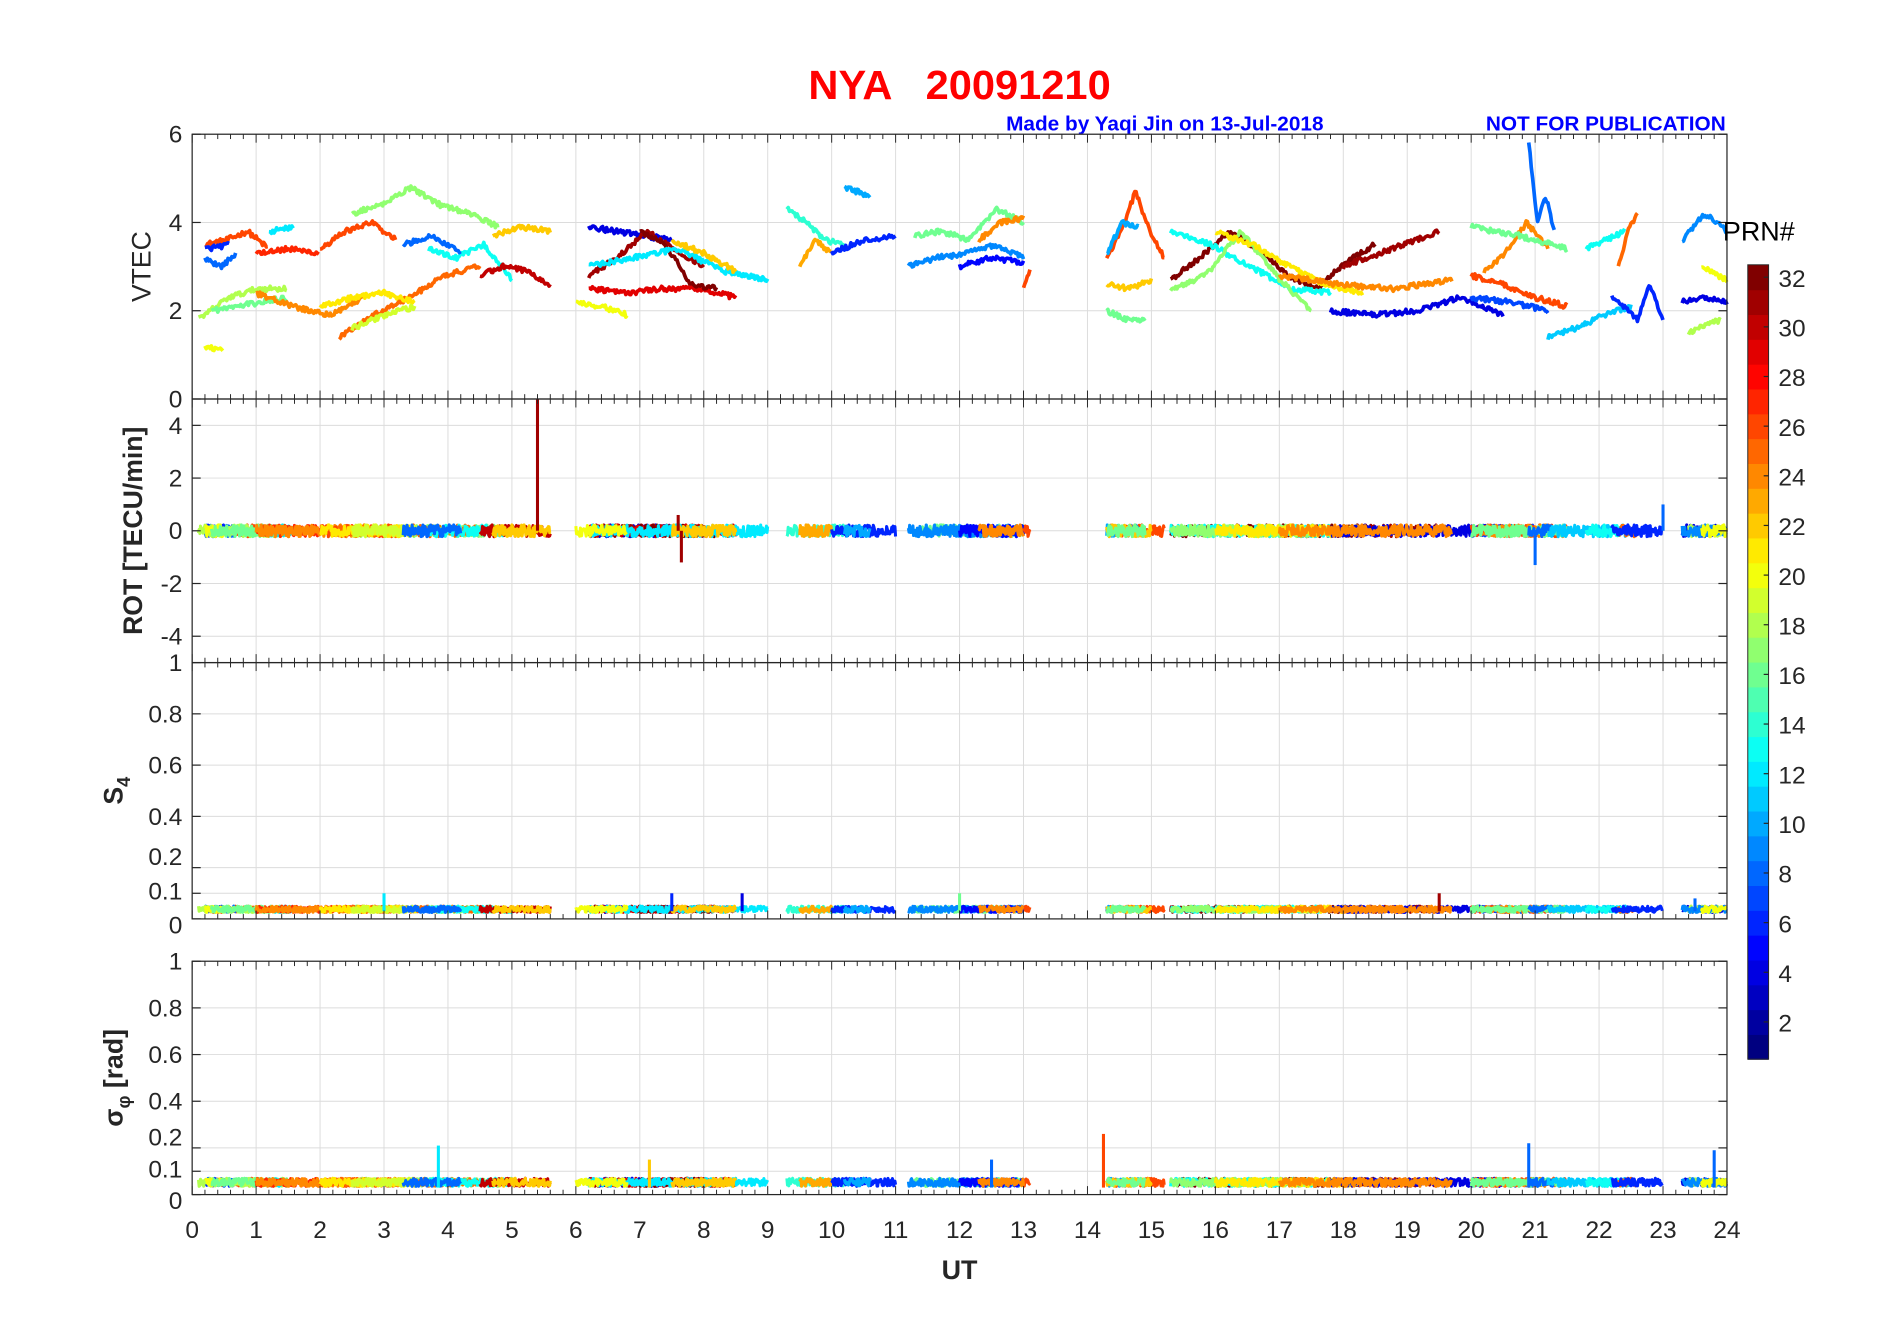 This screenshot has height=1330, width=1902. What do you see at coordinates (1606, 124) in the screenshot?
I see `publication-notice: NOT FOR PUBLICATION` at bounding box center [1606, 124].